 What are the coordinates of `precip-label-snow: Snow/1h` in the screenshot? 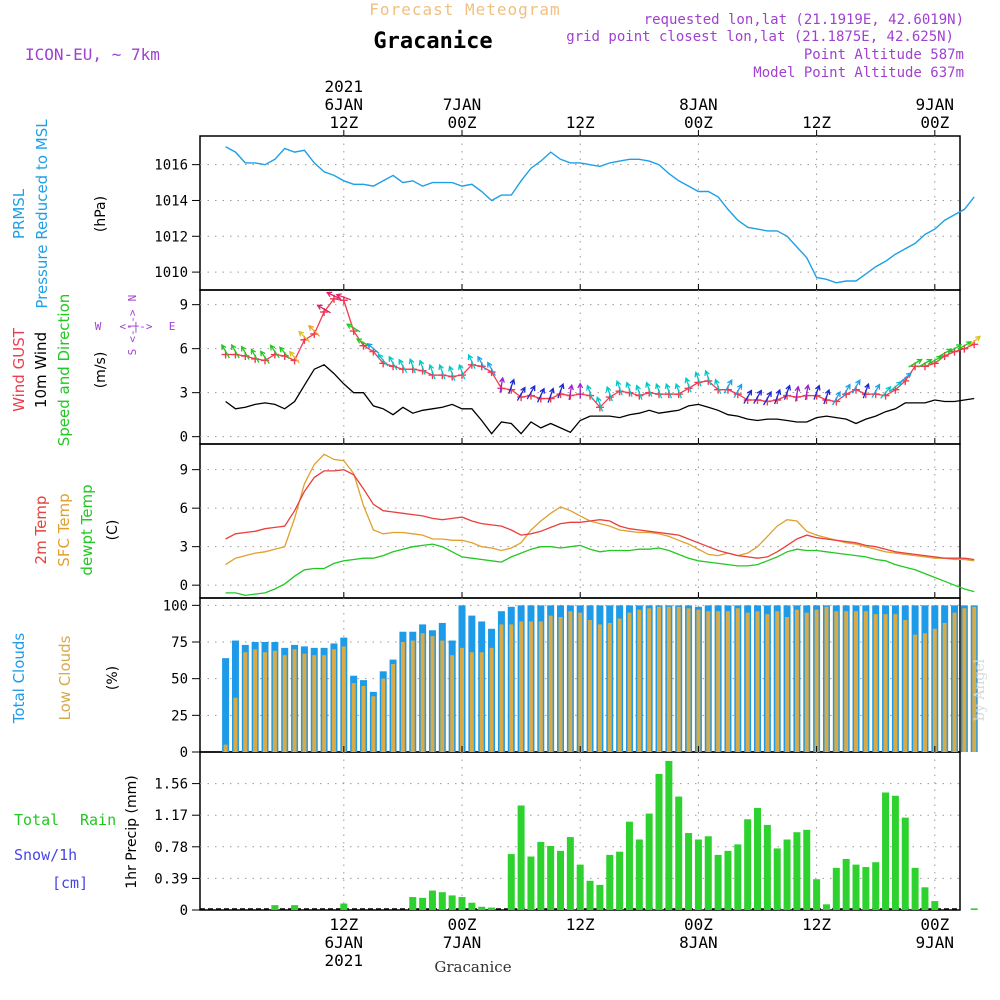 It's located at (45, 855).